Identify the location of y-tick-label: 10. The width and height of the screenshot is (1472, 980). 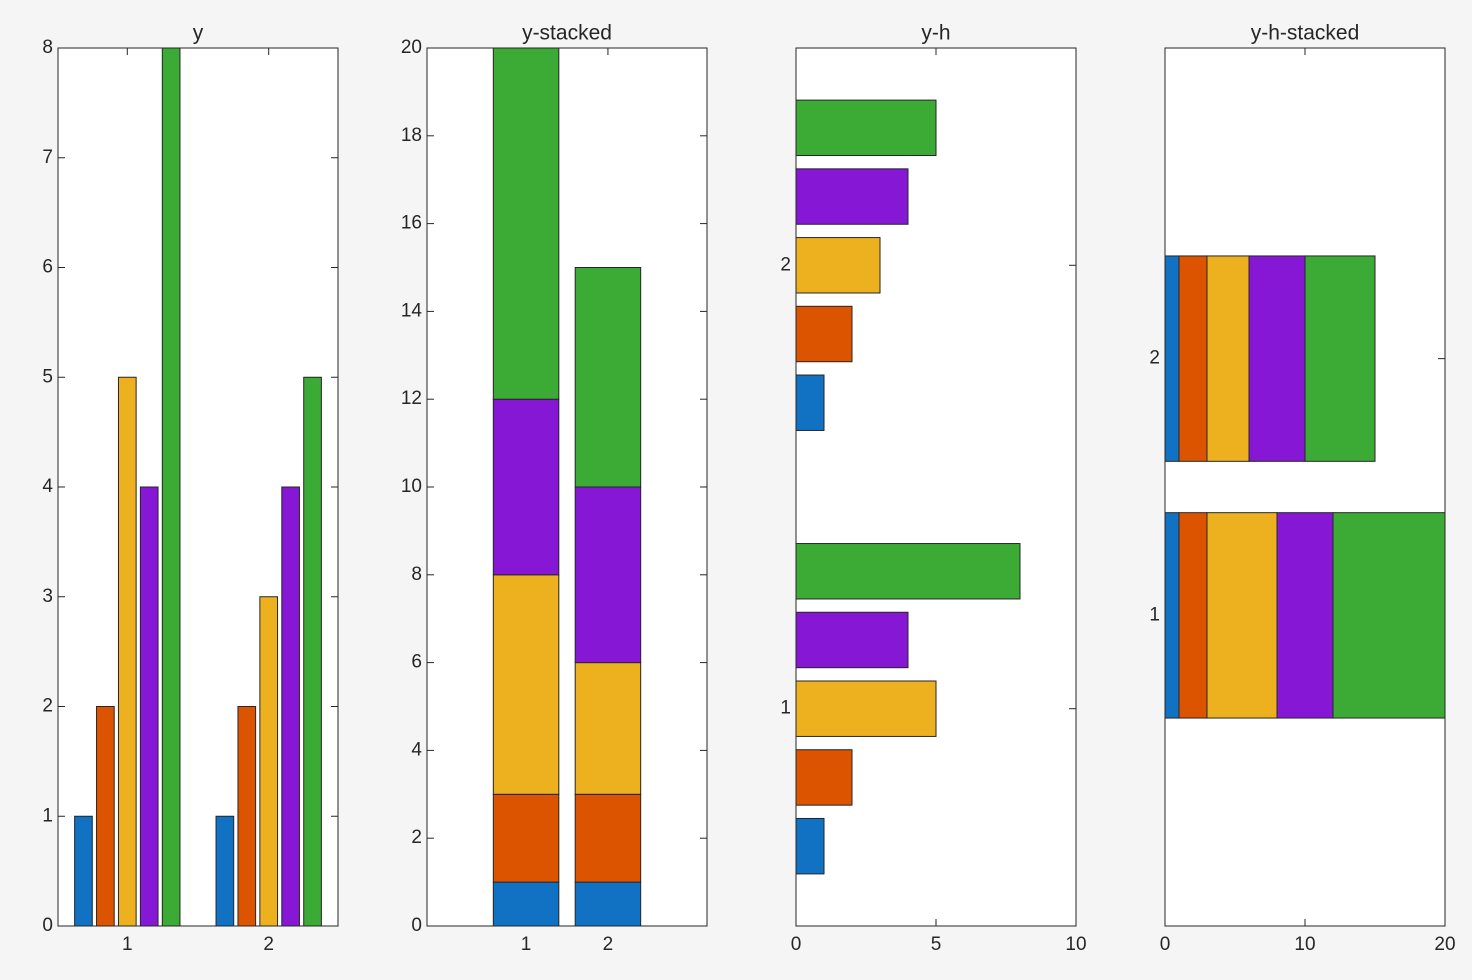
(411, 486).